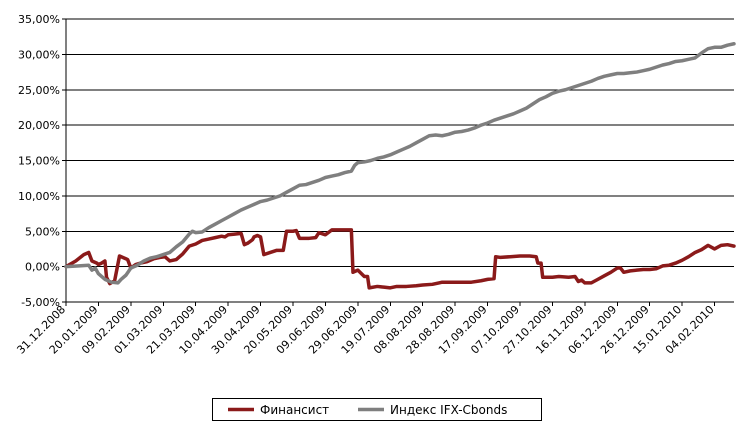  What do you see at coordinates (39, 54) in the screenshot?
I see `y-tick-label: 30,00%` at bounding box center [39, 54].